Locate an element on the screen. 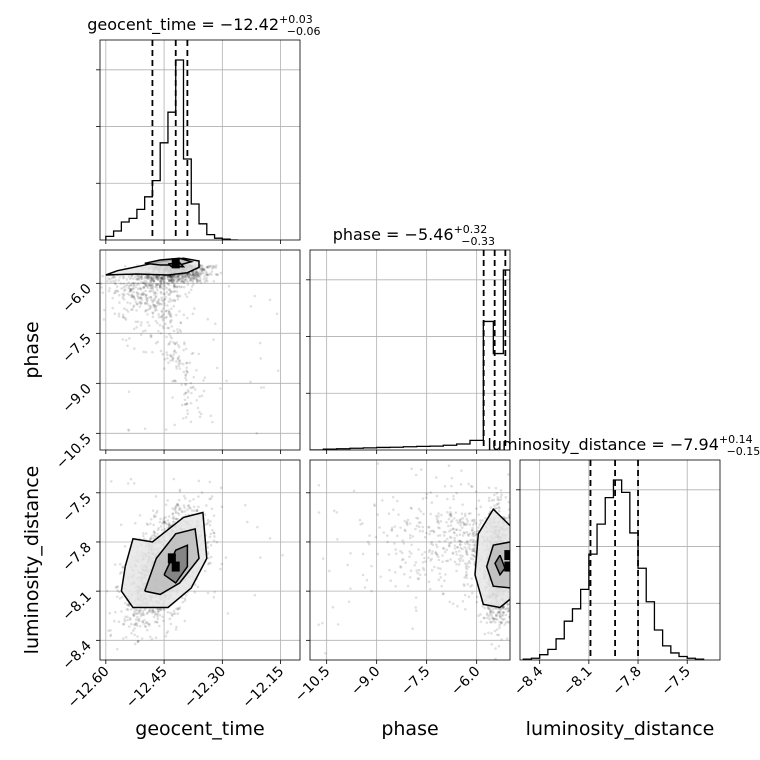 This screenshot has height=760, width=760. hist-panel-phase: phase = −5.46+0.32−0.33 is located at coordinates (408, 338).